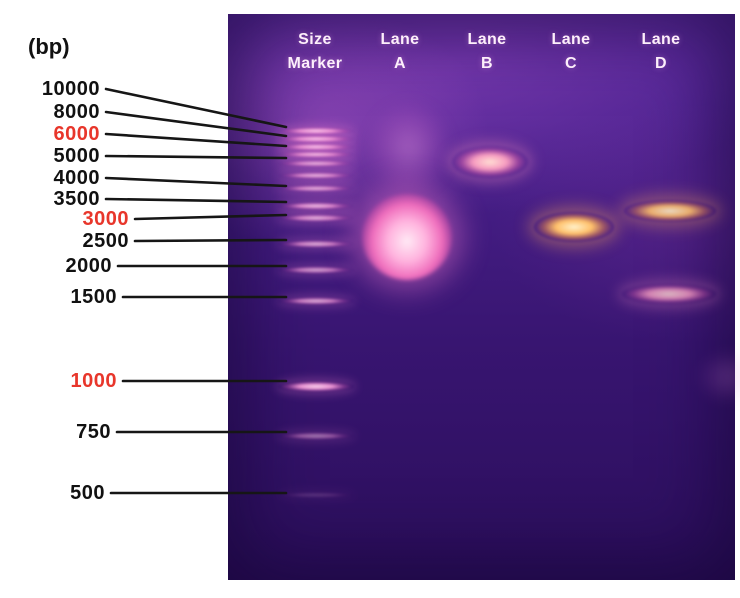 The image size is (740, 598). I want to click on marker-scale-label-3000: 3000, so click(105, 219).